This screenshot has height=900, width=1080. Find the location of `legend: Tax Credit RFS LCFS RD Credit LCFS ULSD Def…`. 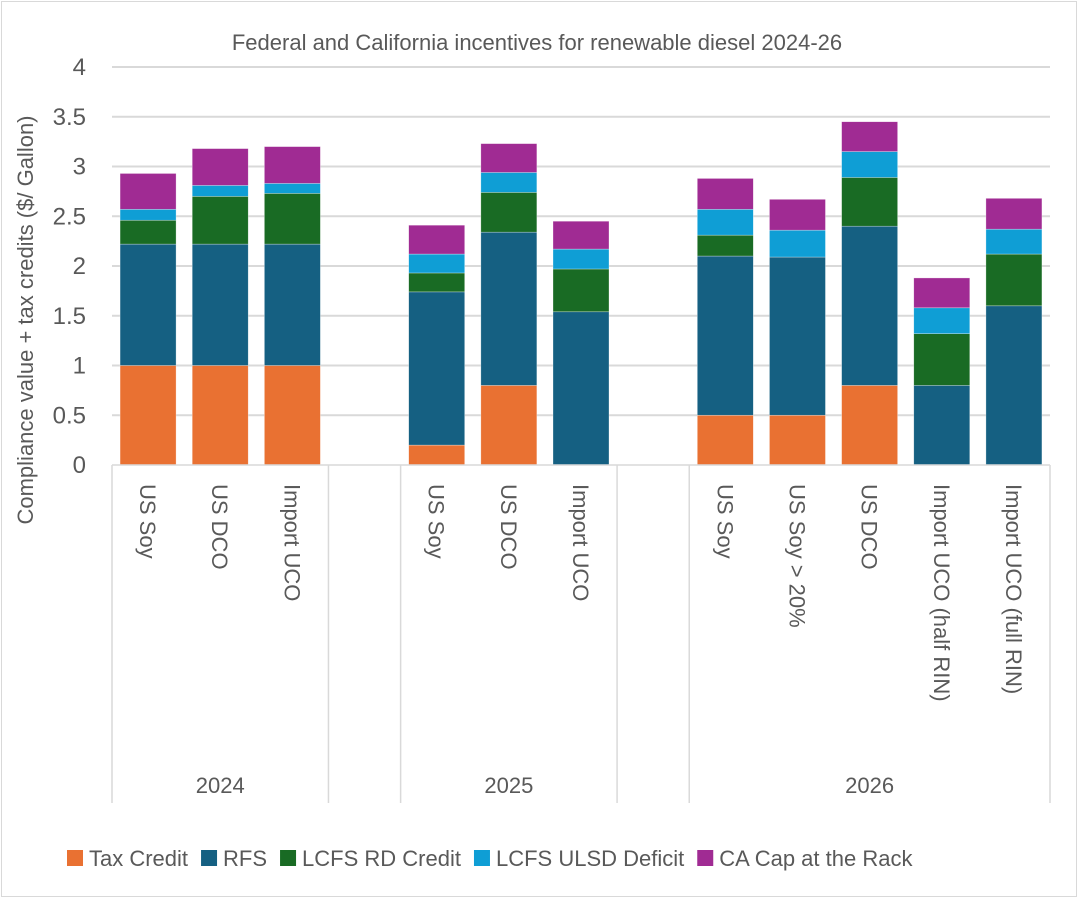

legend: Tax Credit RFS LCFS RD Credit LCFS ULSD Def… is located at coordinates (490, 858).